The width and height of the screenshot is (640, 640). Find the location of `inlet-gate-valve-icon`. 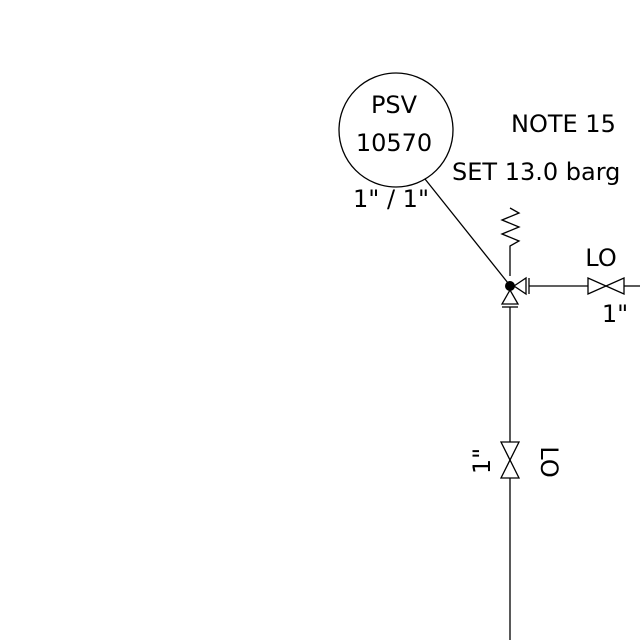

inlet-gate-valve-icon is located at coordinates (510, 460).